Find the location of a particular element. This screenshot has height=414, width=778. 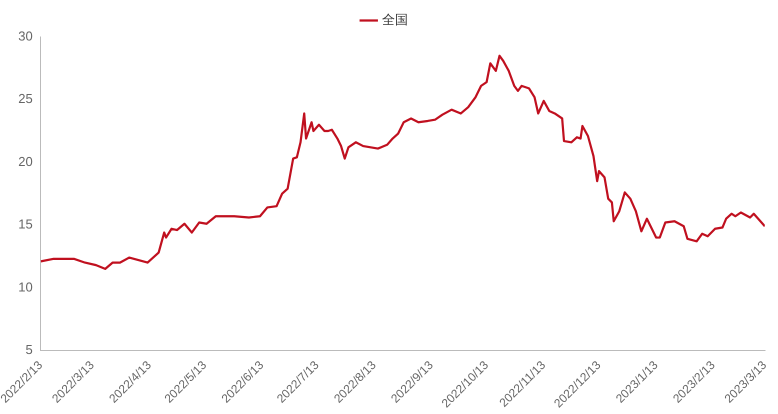

y-tick-label: 10 is located at coordinates (25, 286).